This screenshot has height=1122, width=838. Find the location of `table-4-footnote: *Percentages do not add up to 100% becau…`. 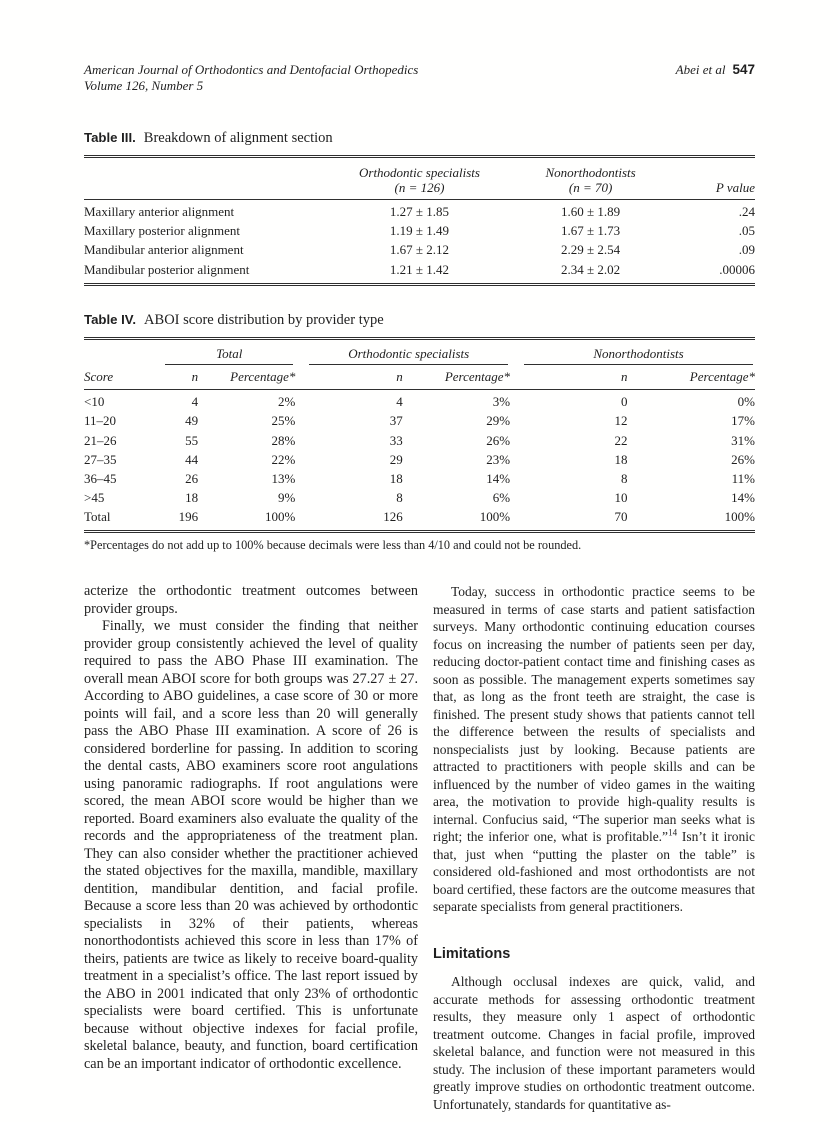

table-4-footnote: *Percentages do not add up to 100% becau… is located at coordinates (333, 545).